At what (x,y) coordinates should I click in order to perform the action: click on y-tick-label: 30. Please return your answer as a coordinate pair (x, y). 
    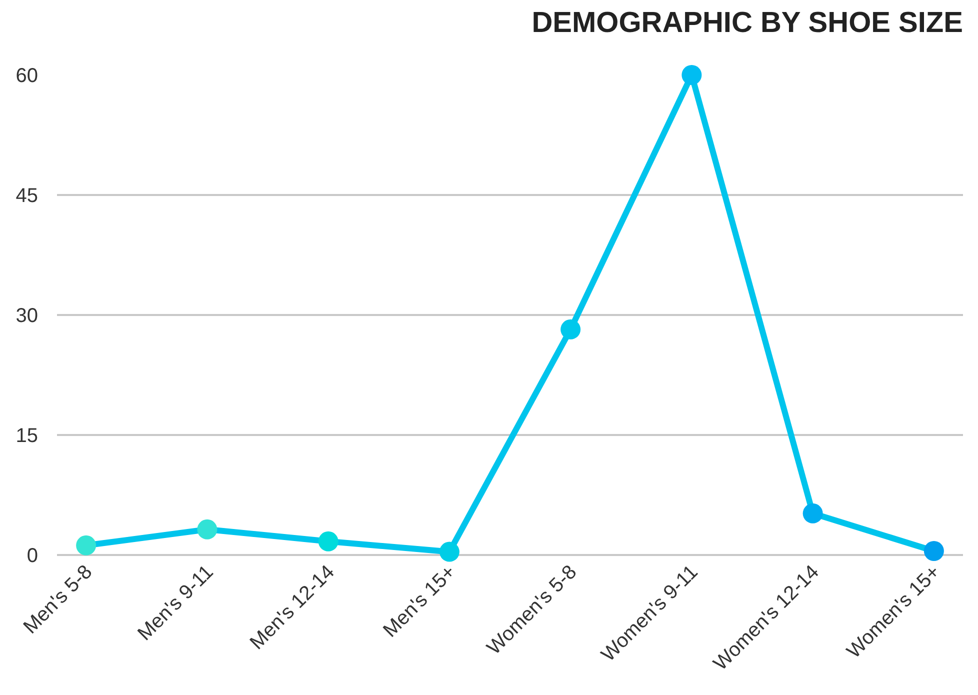
    Looking at the image, I should click on (27, 316).